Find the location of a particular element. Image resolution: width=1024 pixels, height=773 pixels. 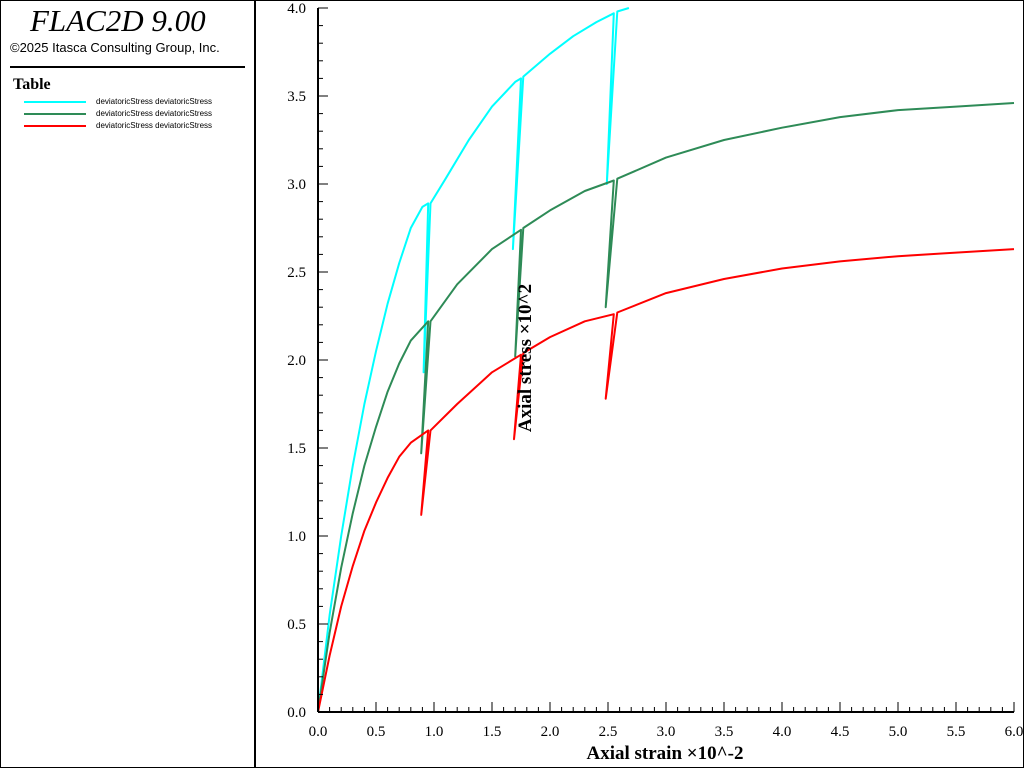

divider is located at coordinates (127, 67).